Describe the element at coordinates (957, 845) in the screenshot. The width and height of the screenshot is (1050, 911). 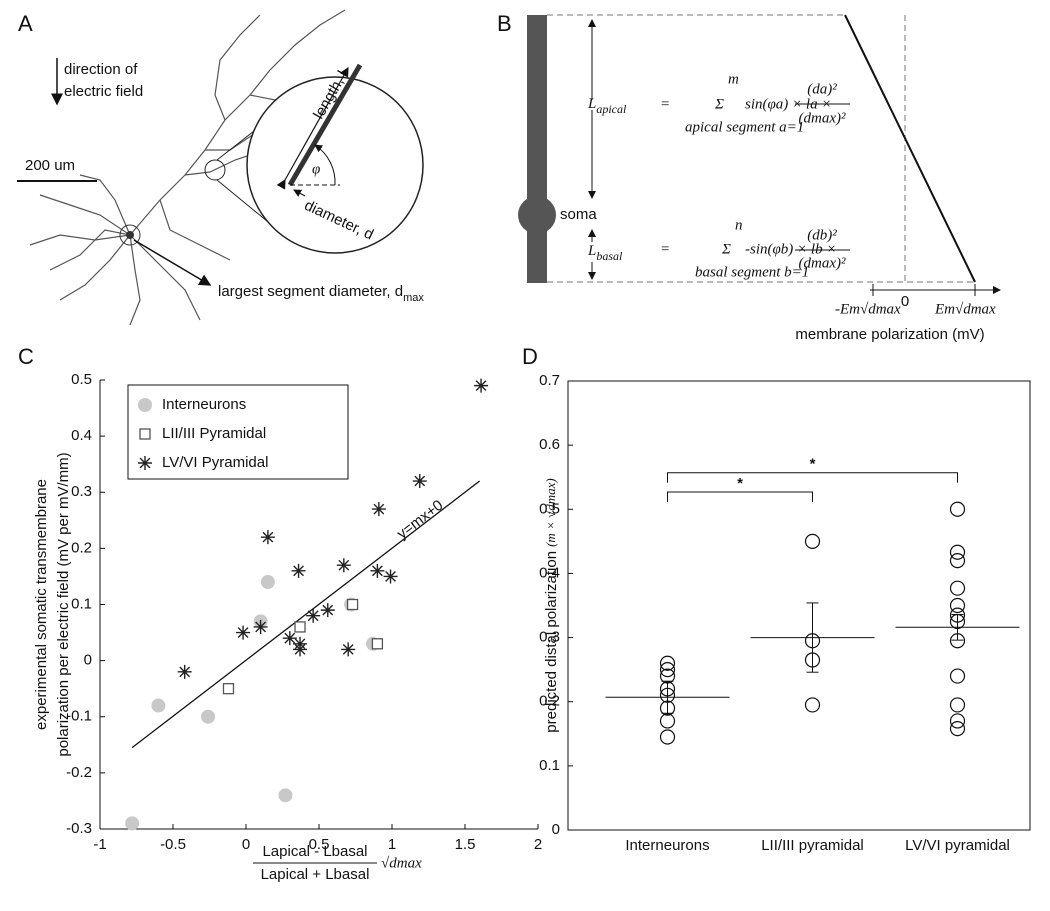
I see `x-tick-label: LV/VI pyramidal` at that location.